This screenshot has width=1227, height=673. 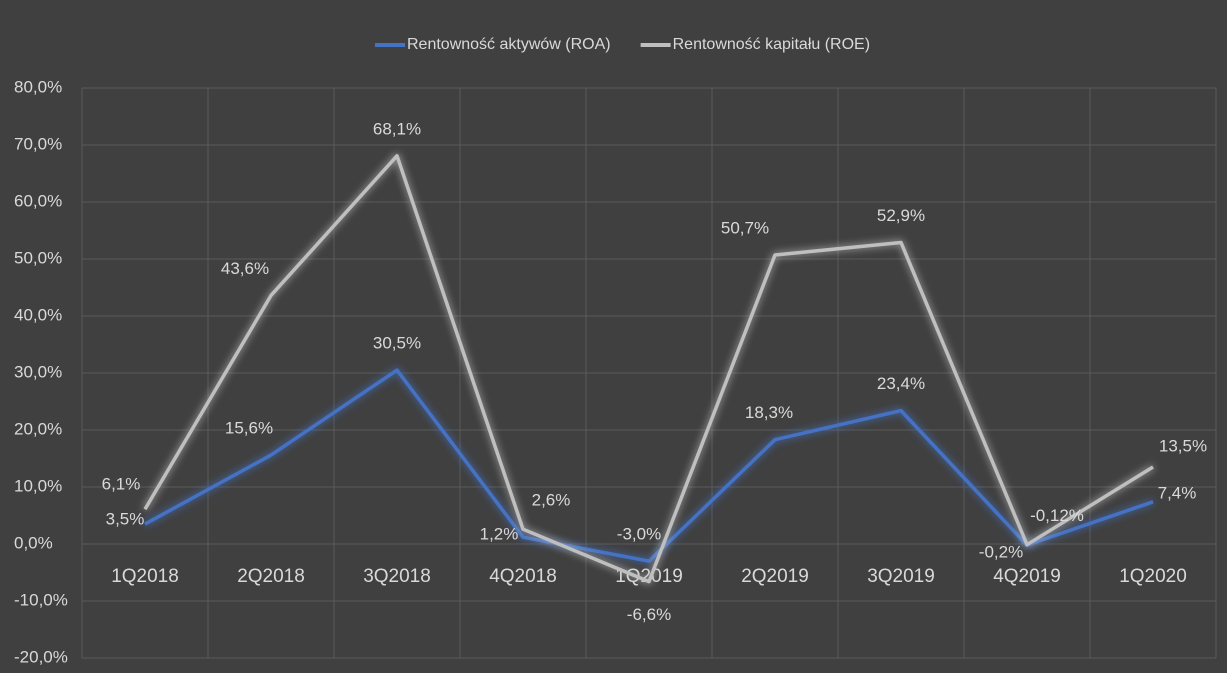 I want to click on y-tick-label: 40,0%, so click(x=38, y=314).